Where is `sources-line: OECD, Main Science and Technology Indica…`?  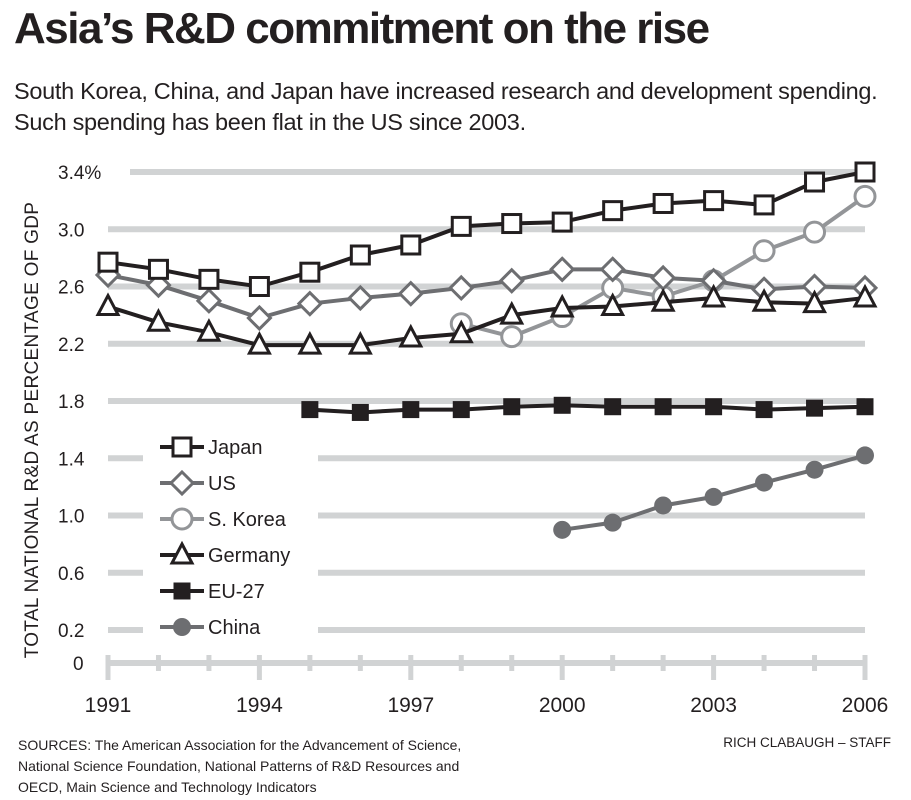
sources-line: OECD, Main Science and Technology Indica… is located at coordinates (167, 787).